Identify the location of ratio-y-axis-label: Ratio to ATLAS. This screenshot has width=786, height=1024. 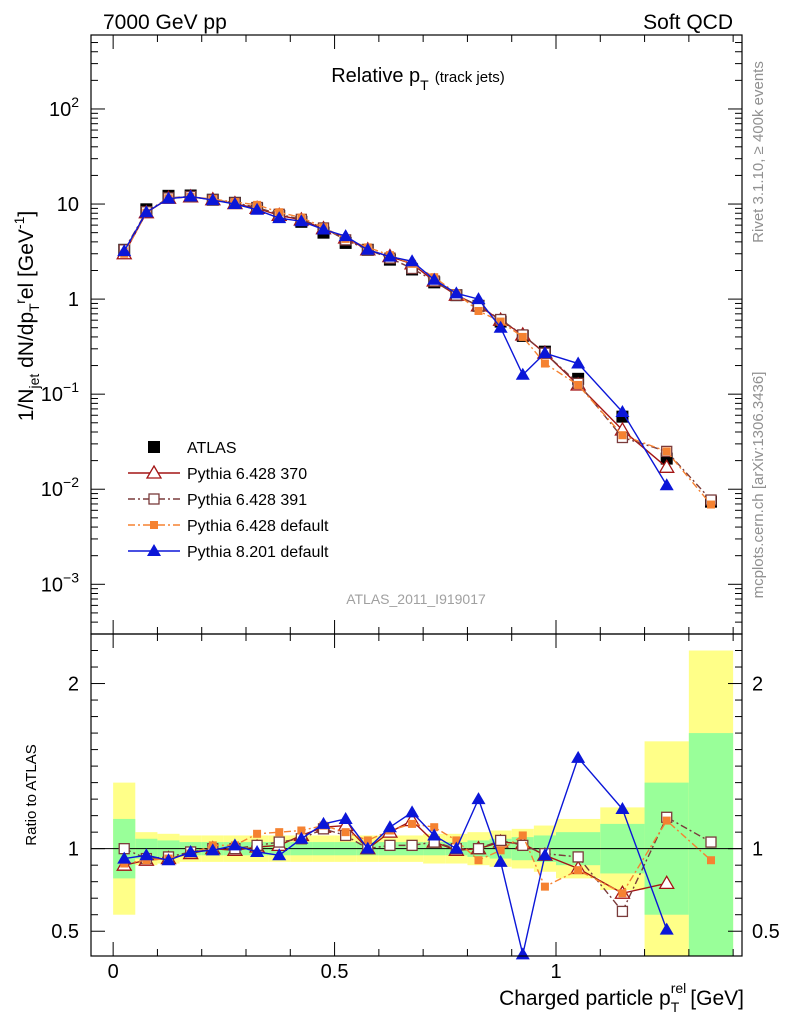
(31, 794).